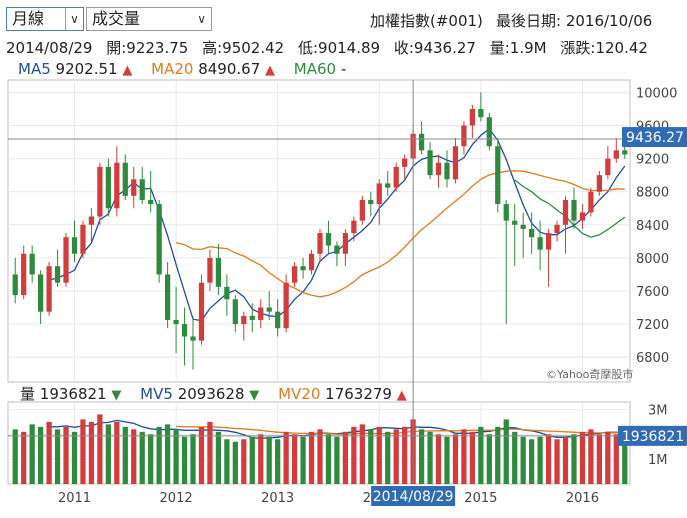 Image resolution: width=687 pixels, height=518 pixels. What do you see at coordinates (86, 69) in the screenshot?
I see `legend-ma5-value: 9202.51` at bounding box center [86, 69].